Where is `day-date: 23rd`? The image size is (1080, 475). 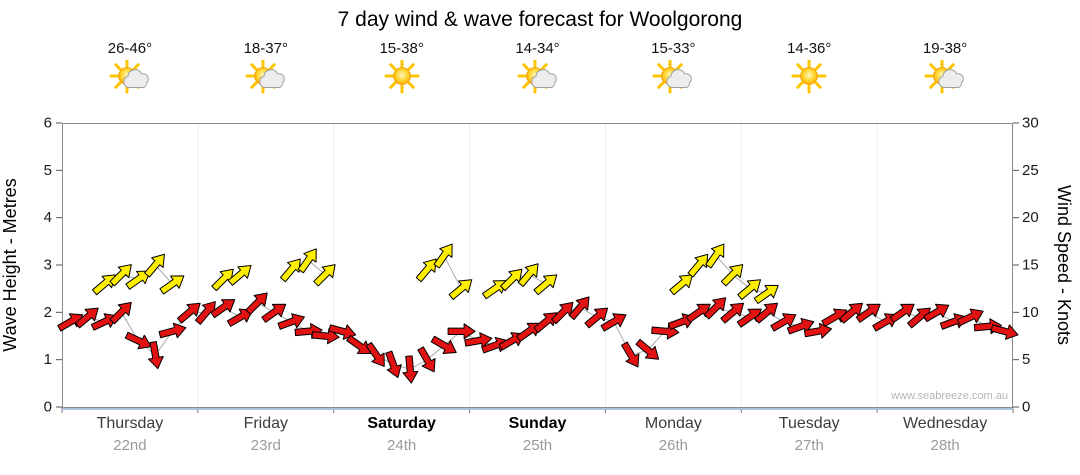
day-date: 23rd is located at coordinates (265, 445).